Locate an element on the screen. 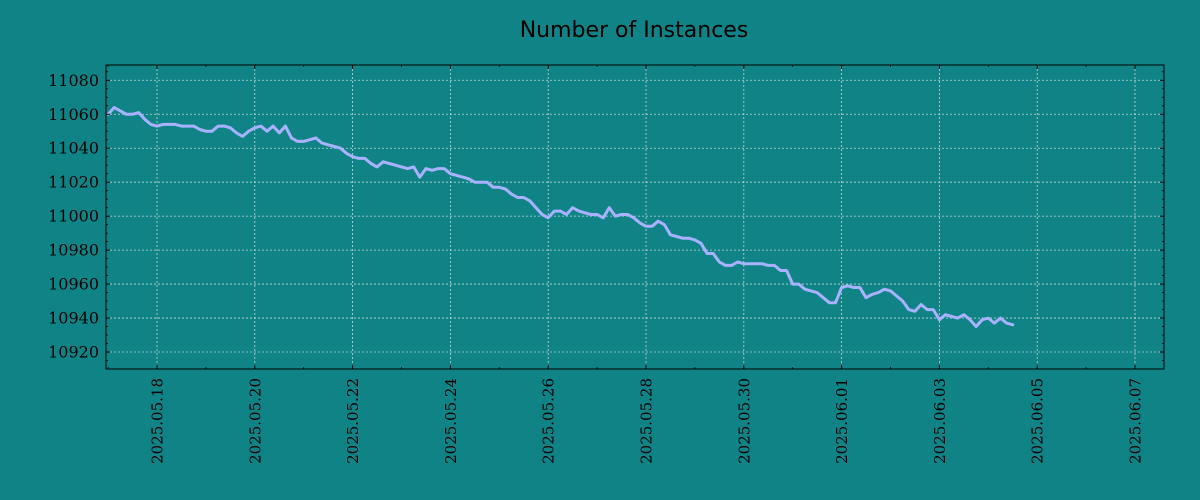  y-tick-label: 10940 is located at coordinates (73, 318).